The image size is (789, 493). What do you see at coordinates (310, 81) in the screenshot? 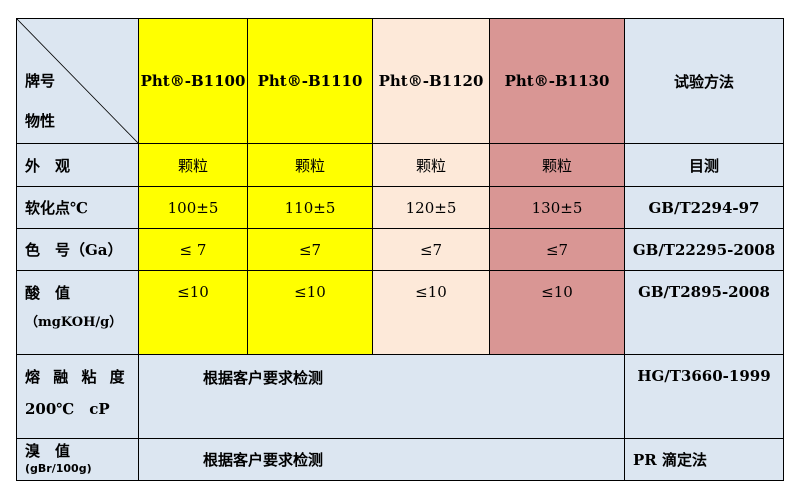
I see `product-header: Pht®-B1110` at bounding box center [310, 81].